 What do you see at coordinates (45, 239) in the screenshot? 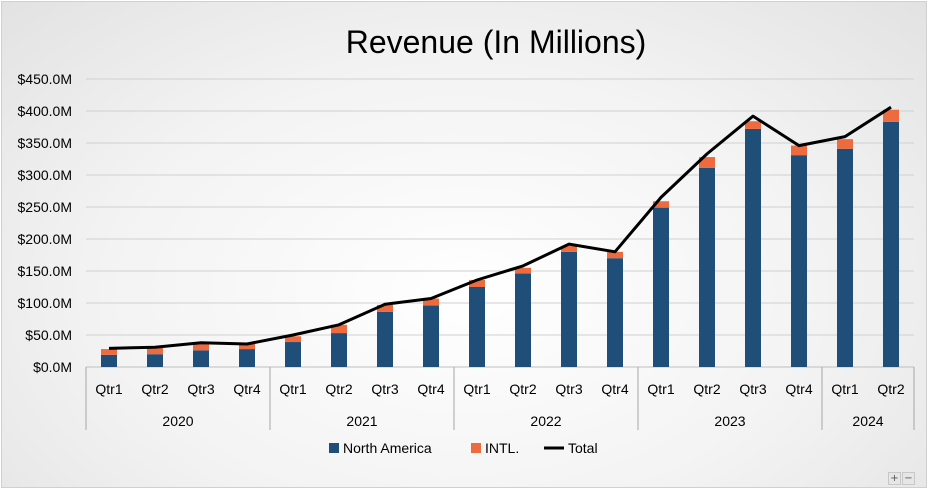
I see `y-tick-label: $200.0M` at bounding box center [45, 239].